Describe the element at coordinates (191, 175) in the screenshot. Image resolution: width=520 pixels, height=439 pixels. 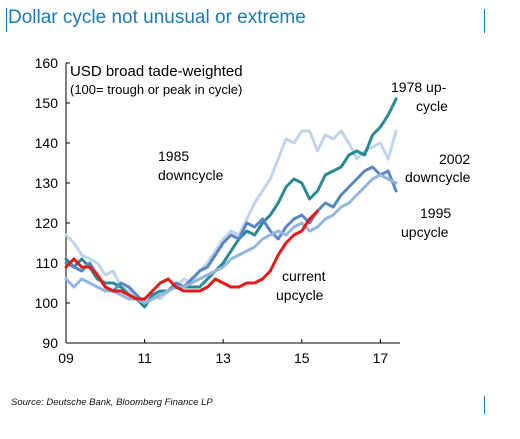
I see `annotation-1985-line2: downcycle` at that location.